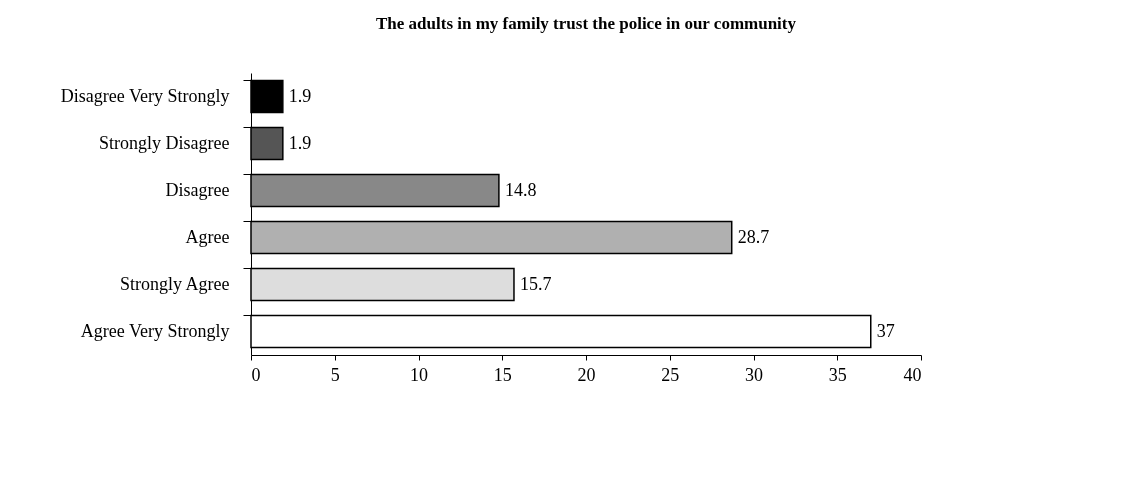  Describe the element at coordinates (520, 189) in the screenshot. I see `data-label: 14.8` at that location.